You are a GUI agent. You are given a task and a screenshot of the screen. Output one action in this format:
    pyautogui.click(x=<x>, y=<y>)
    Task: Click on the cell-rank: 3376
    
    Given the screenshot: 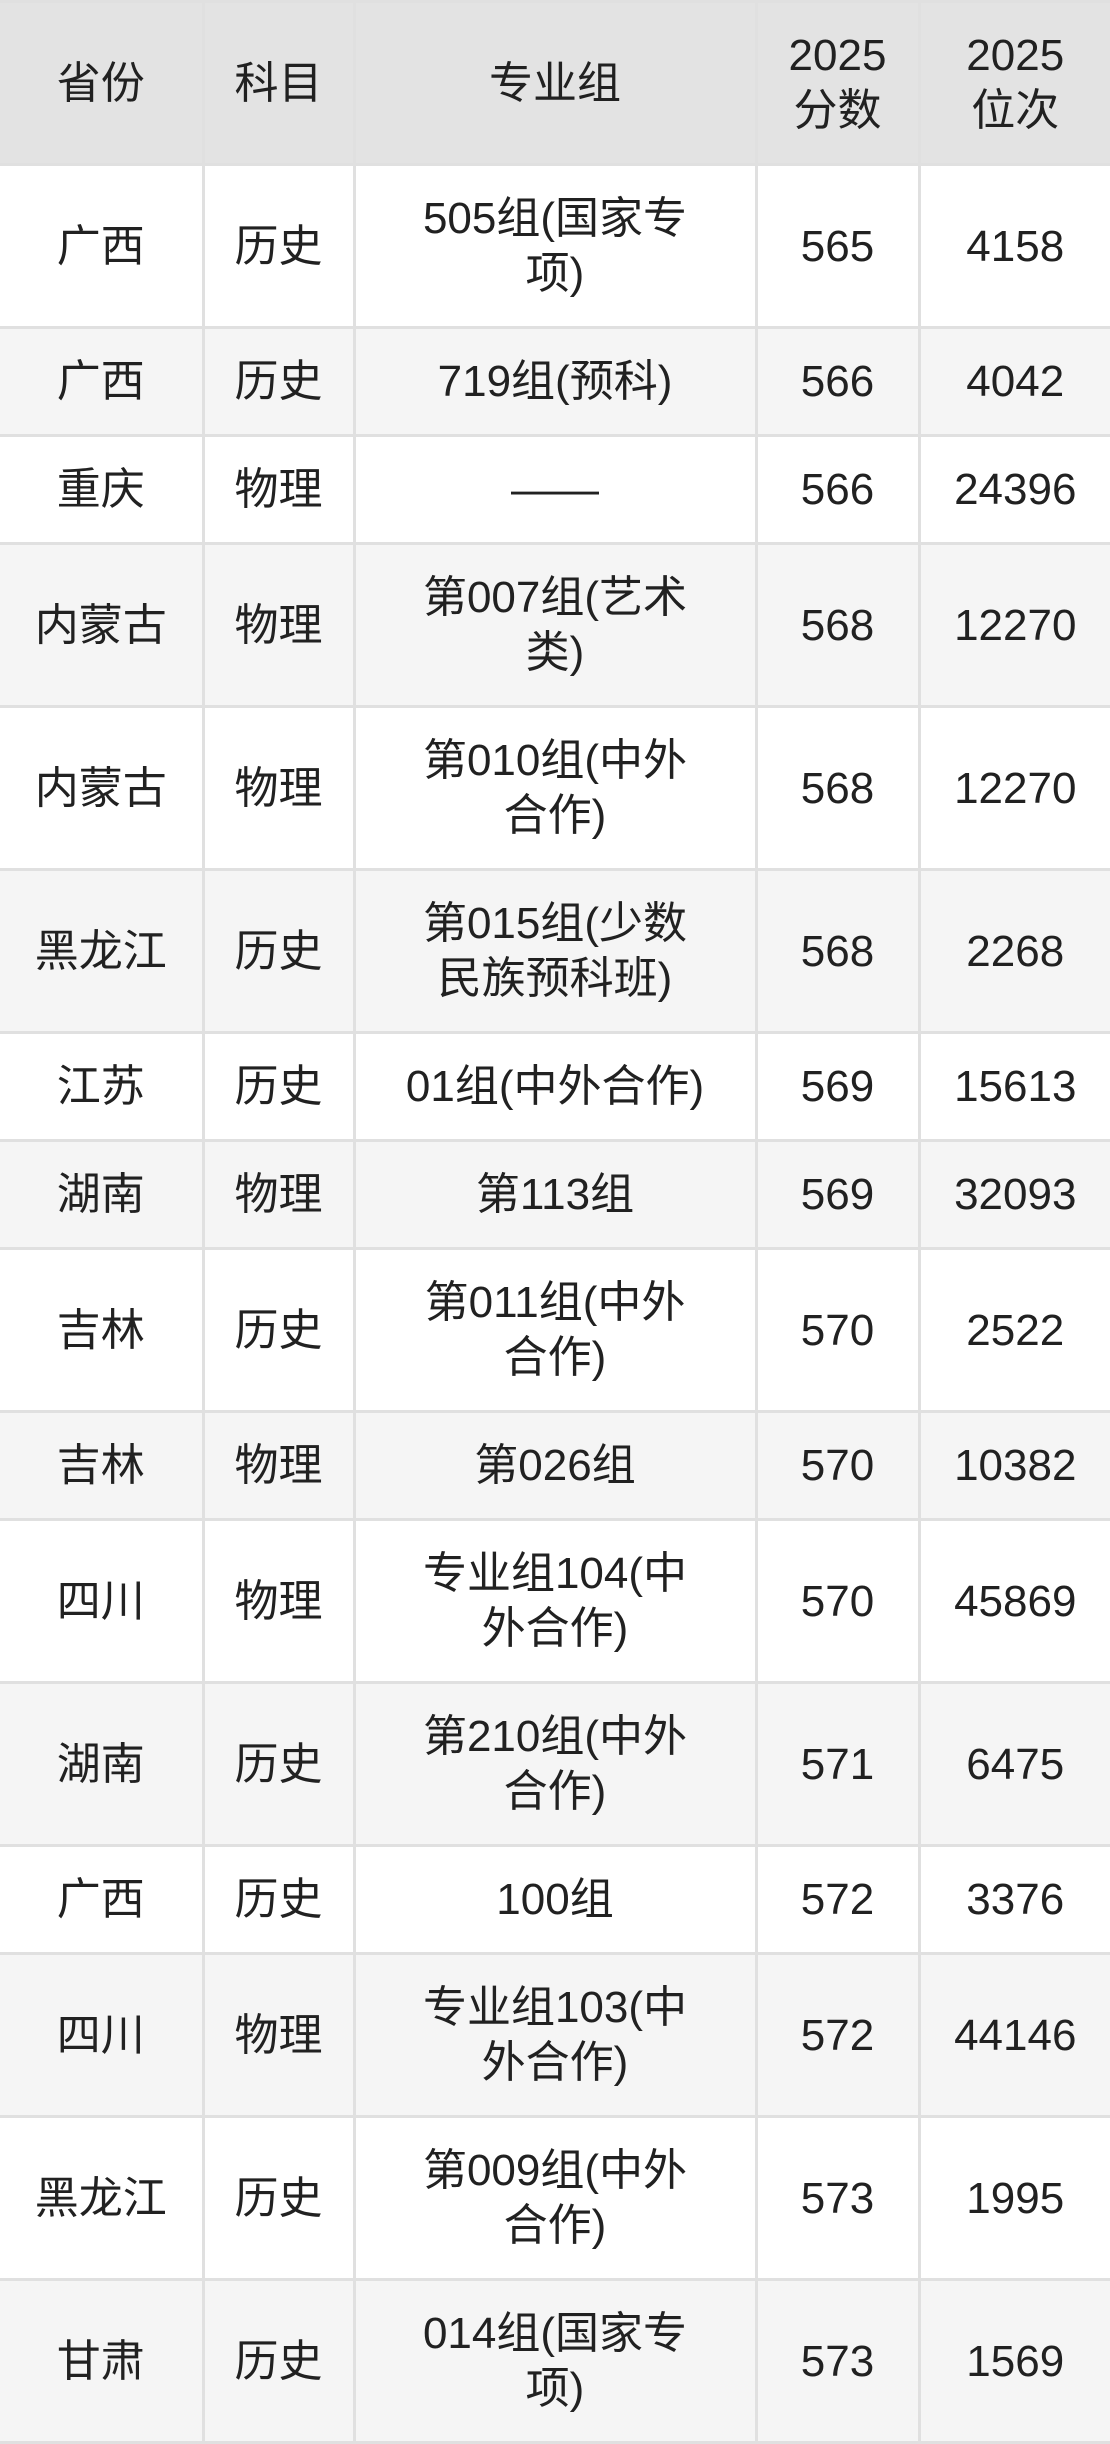 What is the action you would take?
    pyautogui.click(x=1013, y=1899)
    